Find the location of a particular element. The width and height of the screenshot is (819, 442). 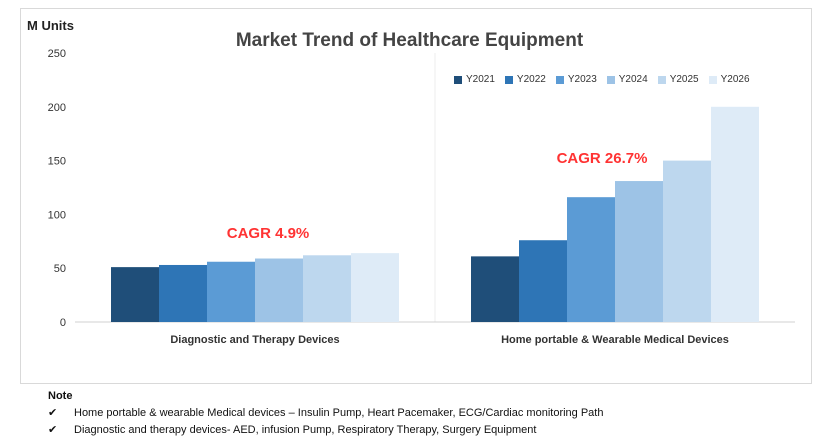

y-tick-label: 250 is located at coordinates (57, 54).